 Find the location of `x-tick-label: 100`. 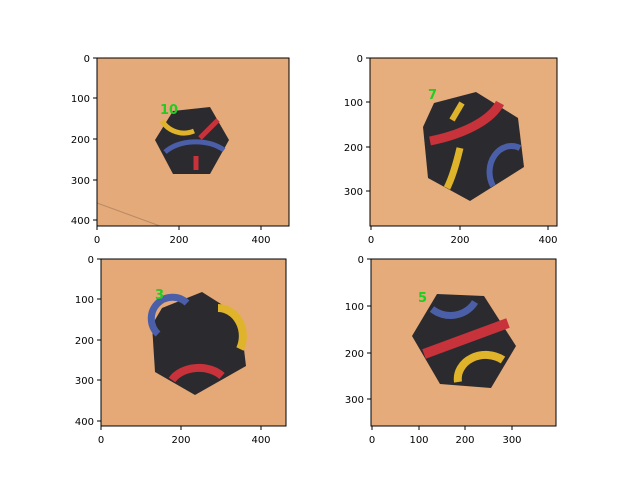

x-tick-label: 100 is located at coordinates (418, 440).